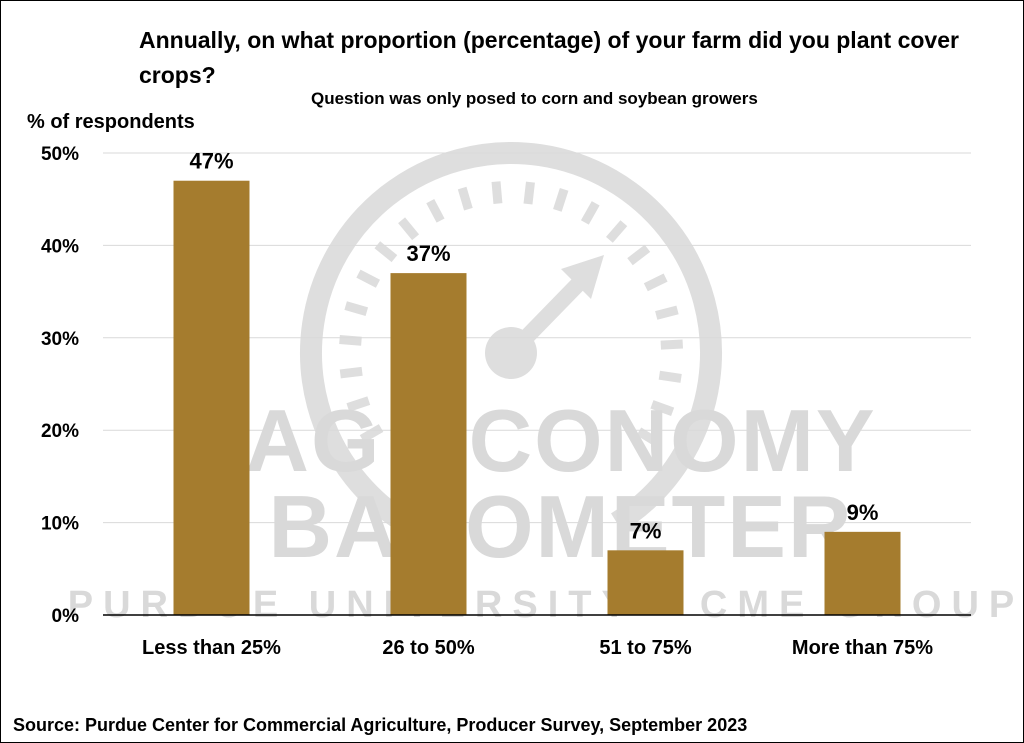 The height and width of the screenshot is (743, 1024). Describe the element at coordinates (60, 431) in the screenshot. I see `y-tick-label: 20%` at that location.